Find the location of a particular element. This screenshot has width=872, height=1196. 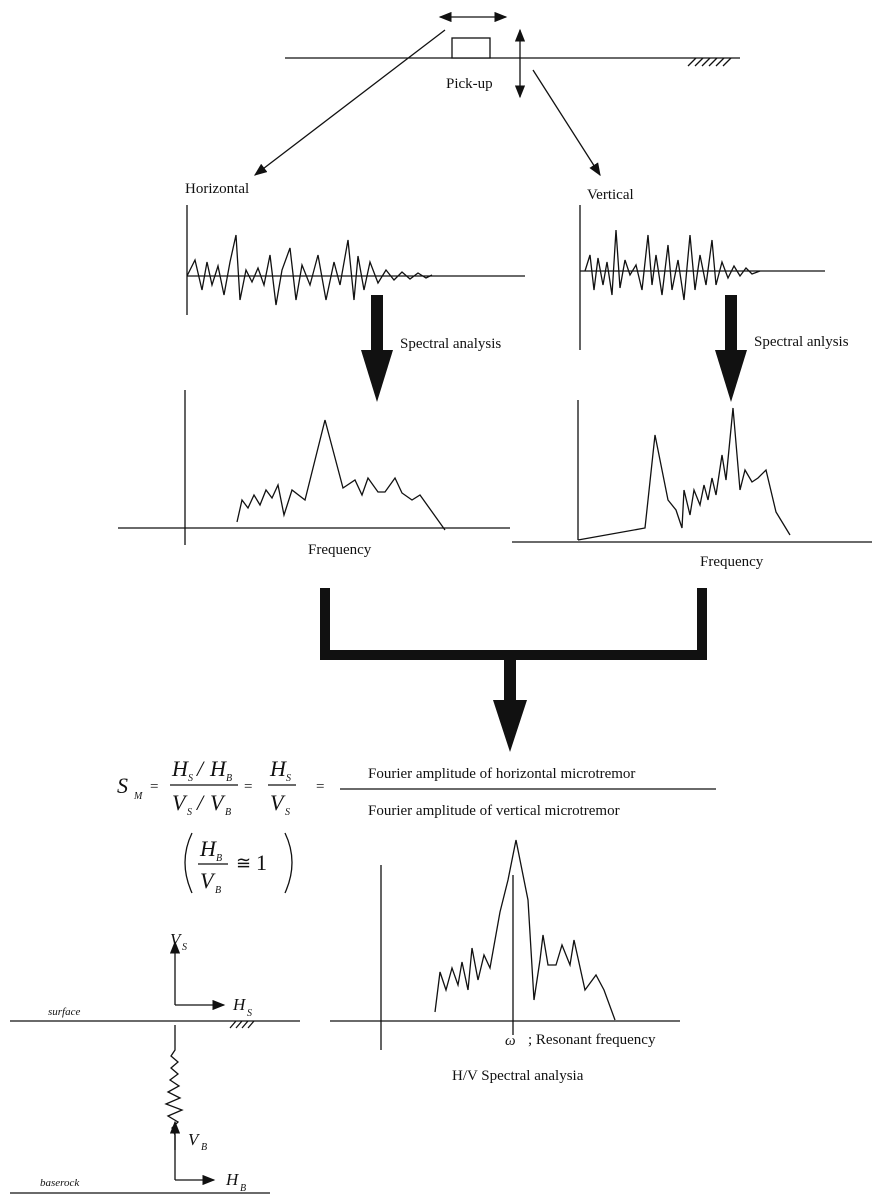

horizontal-branch: Horizontal Spectral analysis Frequency is located at coordinates (321, 369).